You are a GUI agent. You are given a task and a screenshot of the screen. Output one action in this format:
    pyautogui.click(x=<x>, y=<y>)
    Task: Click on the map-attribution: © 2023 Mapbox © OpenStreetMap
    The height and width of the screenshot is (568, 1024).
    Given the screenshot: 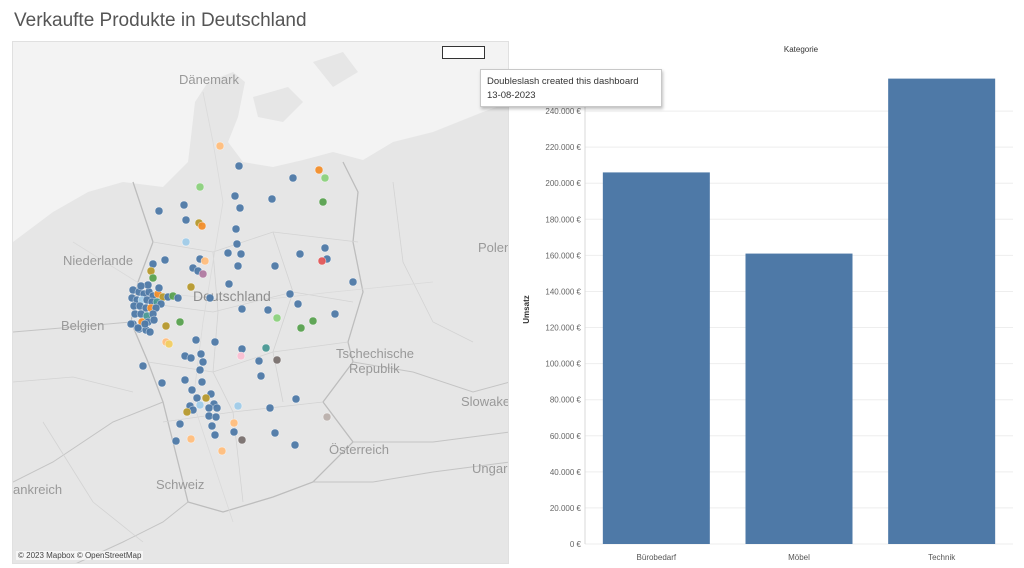 What is the action you would take?
    pyautogui.click(x=80, y=555)
    